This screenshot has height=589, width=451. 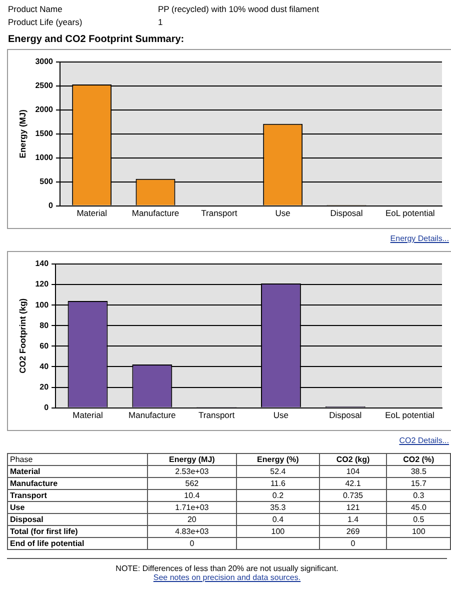 What do you see at coordinates (227, 577) in the screenshot?
I see `text: See notes on precision and data sources.` at bounding box center [227, 577].